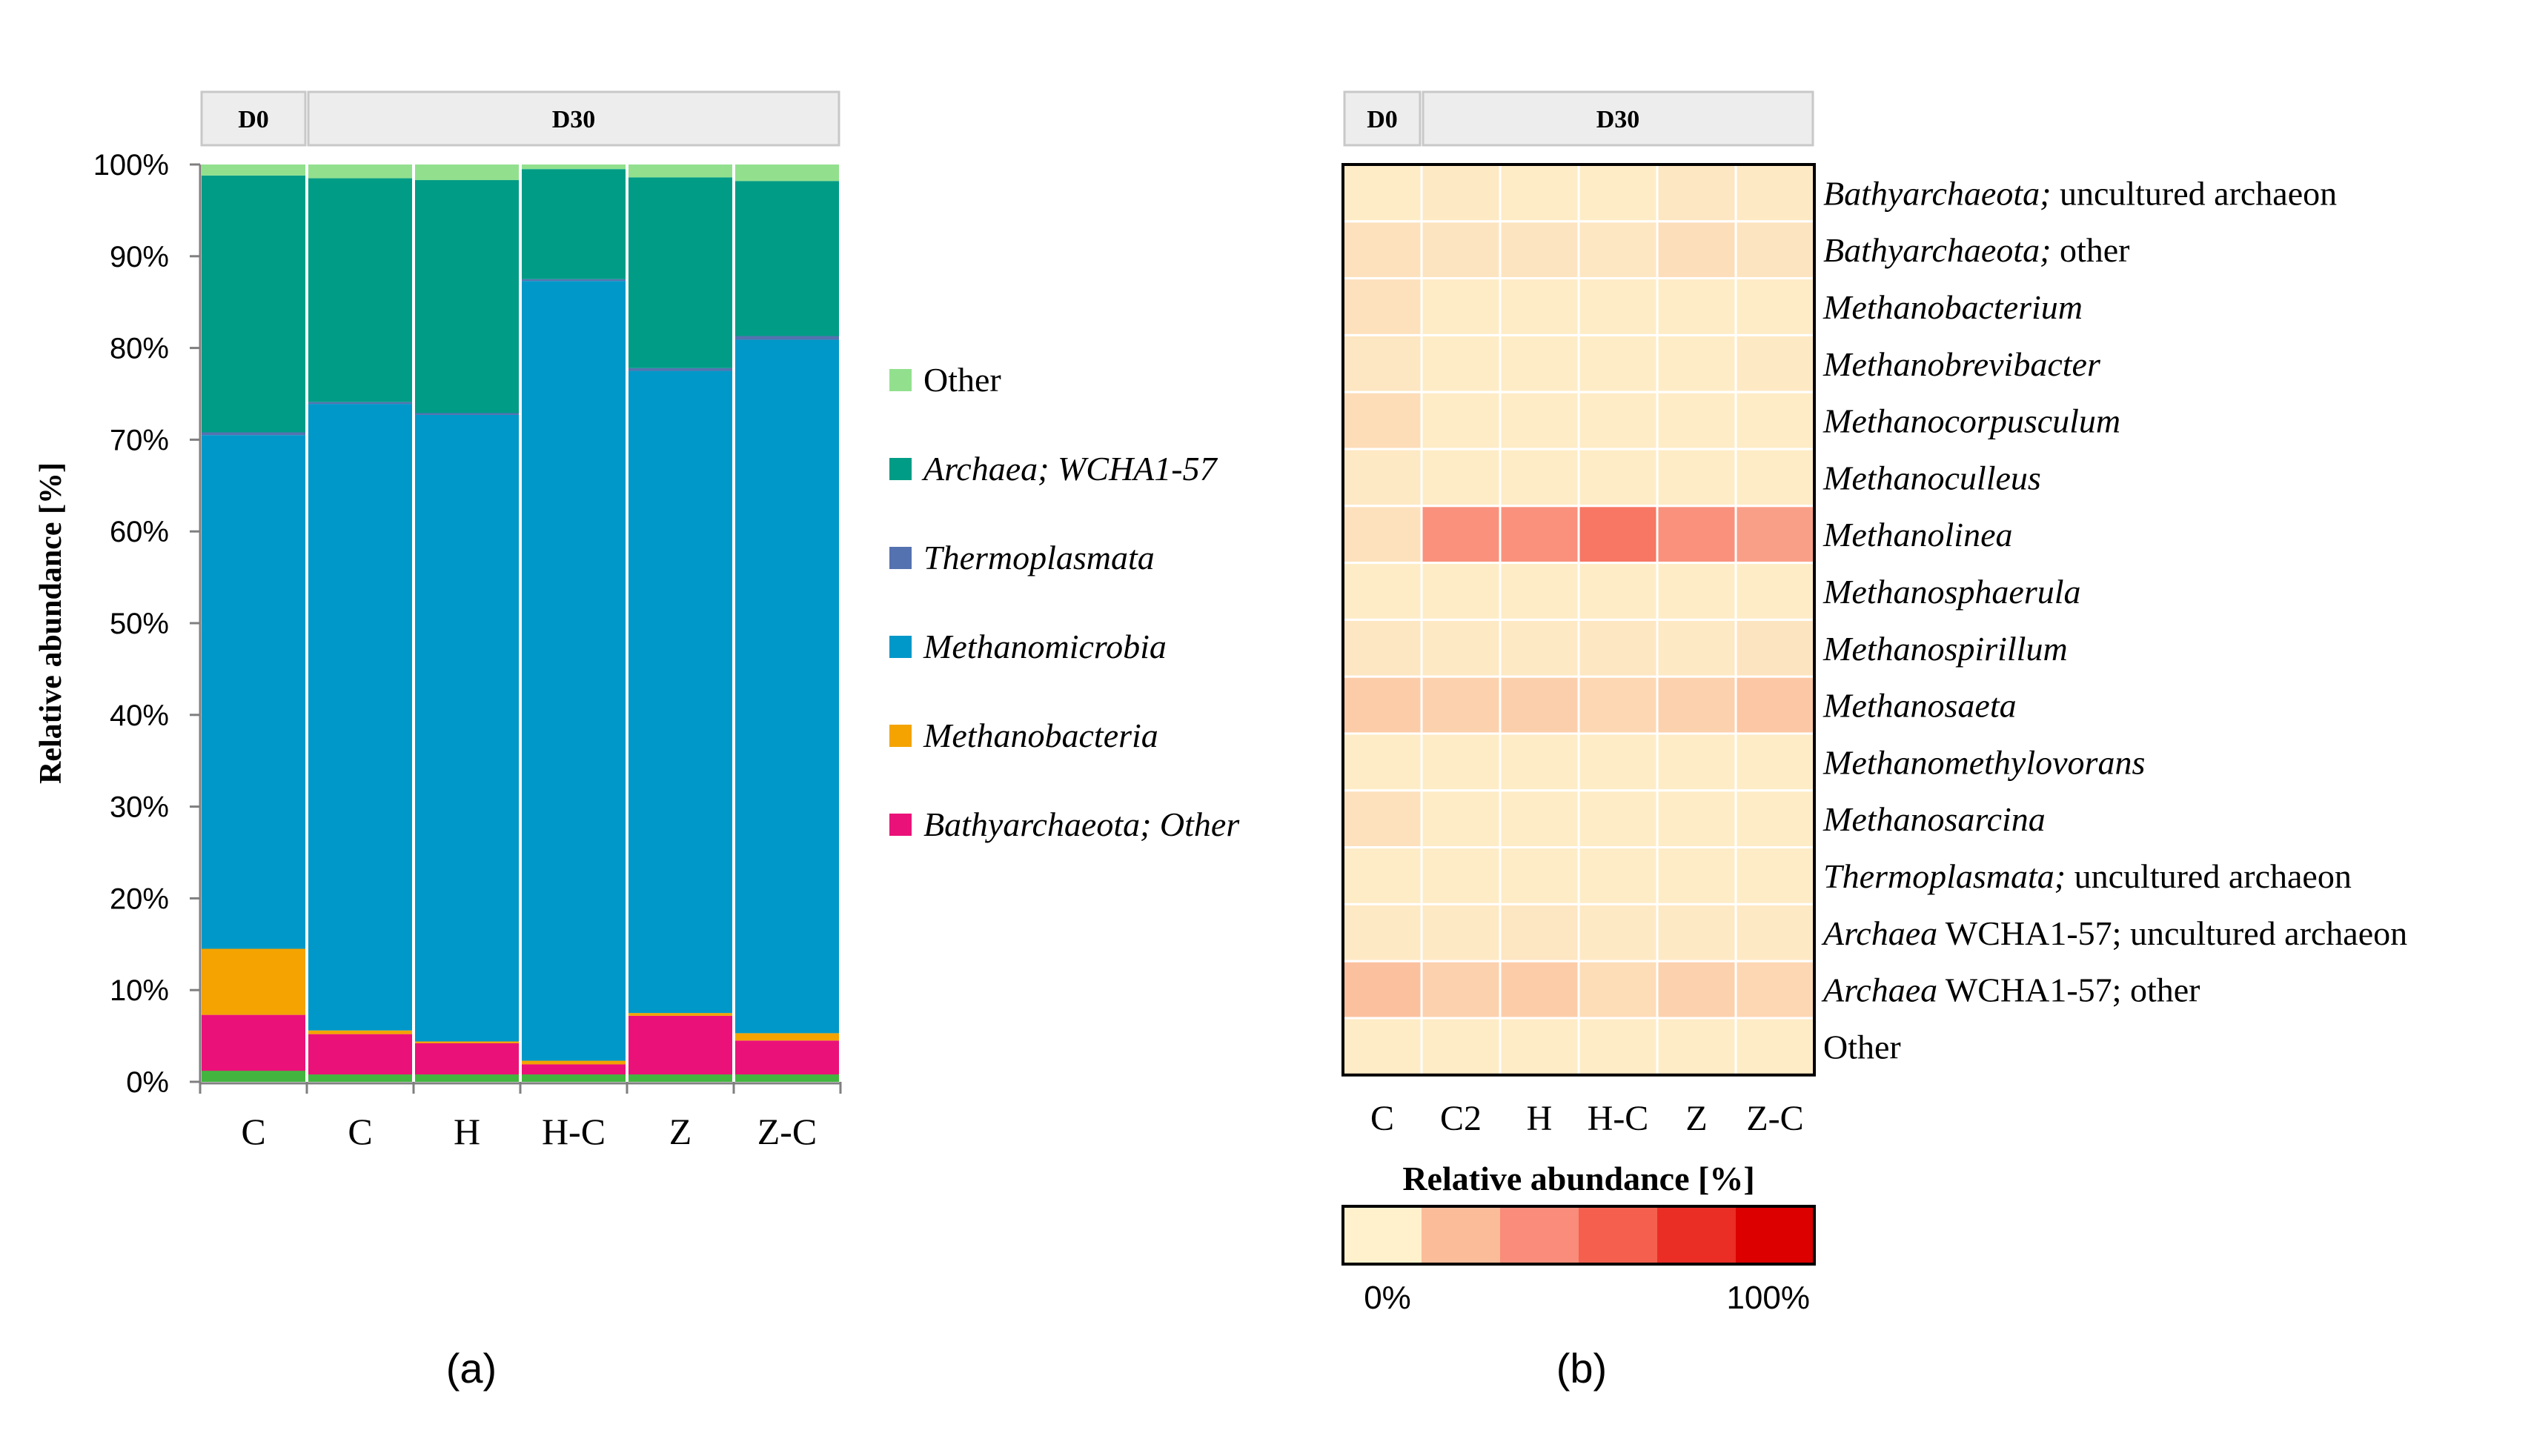 The image size is (2534, 1456). What do you see at coordinates (1937, 250) in the screenshot?
I see `row-label-part: Bathyarchaeota;` at bounding box center [1937, 250].